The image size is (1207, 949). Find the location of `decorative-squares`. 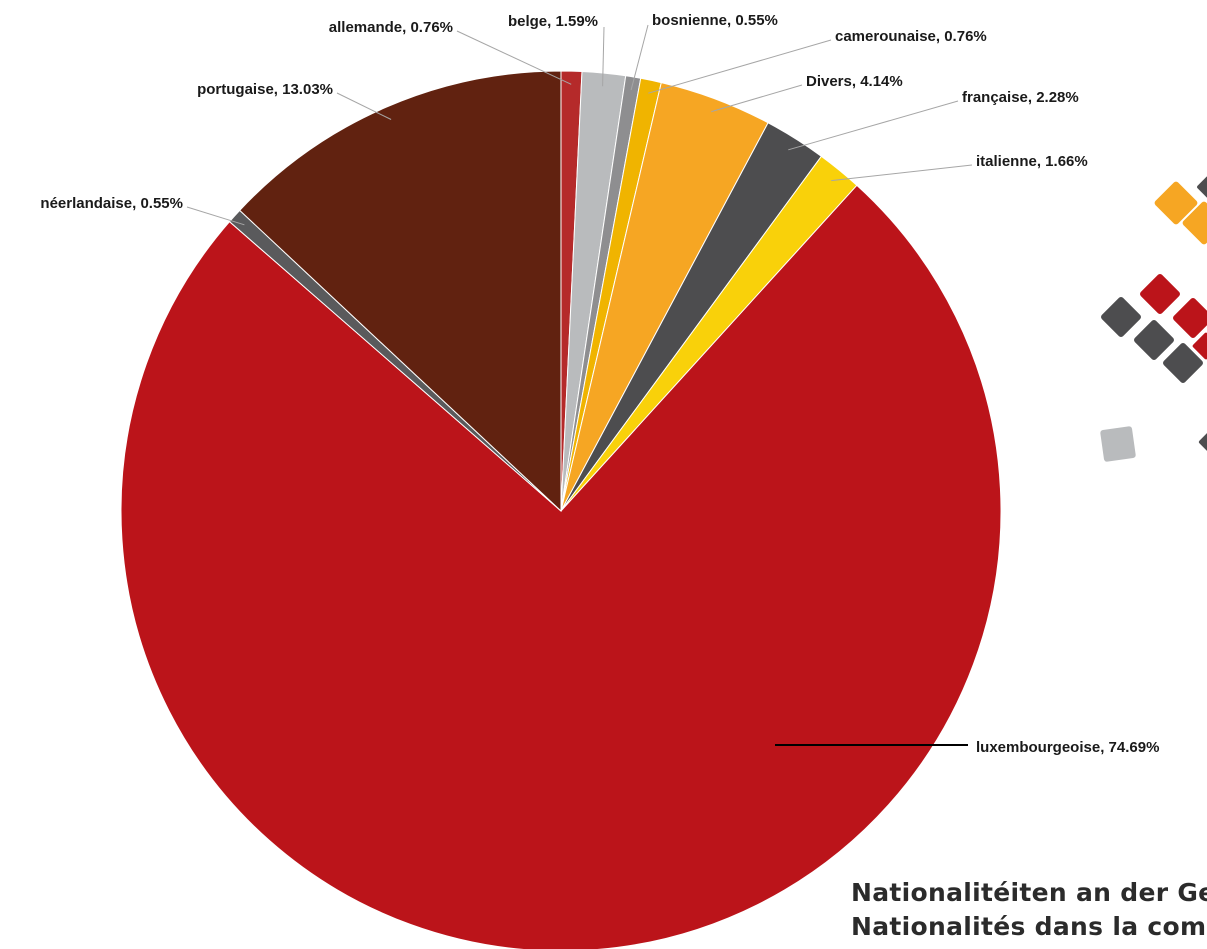

decorative-squares is located at coordinates (1153, 318).